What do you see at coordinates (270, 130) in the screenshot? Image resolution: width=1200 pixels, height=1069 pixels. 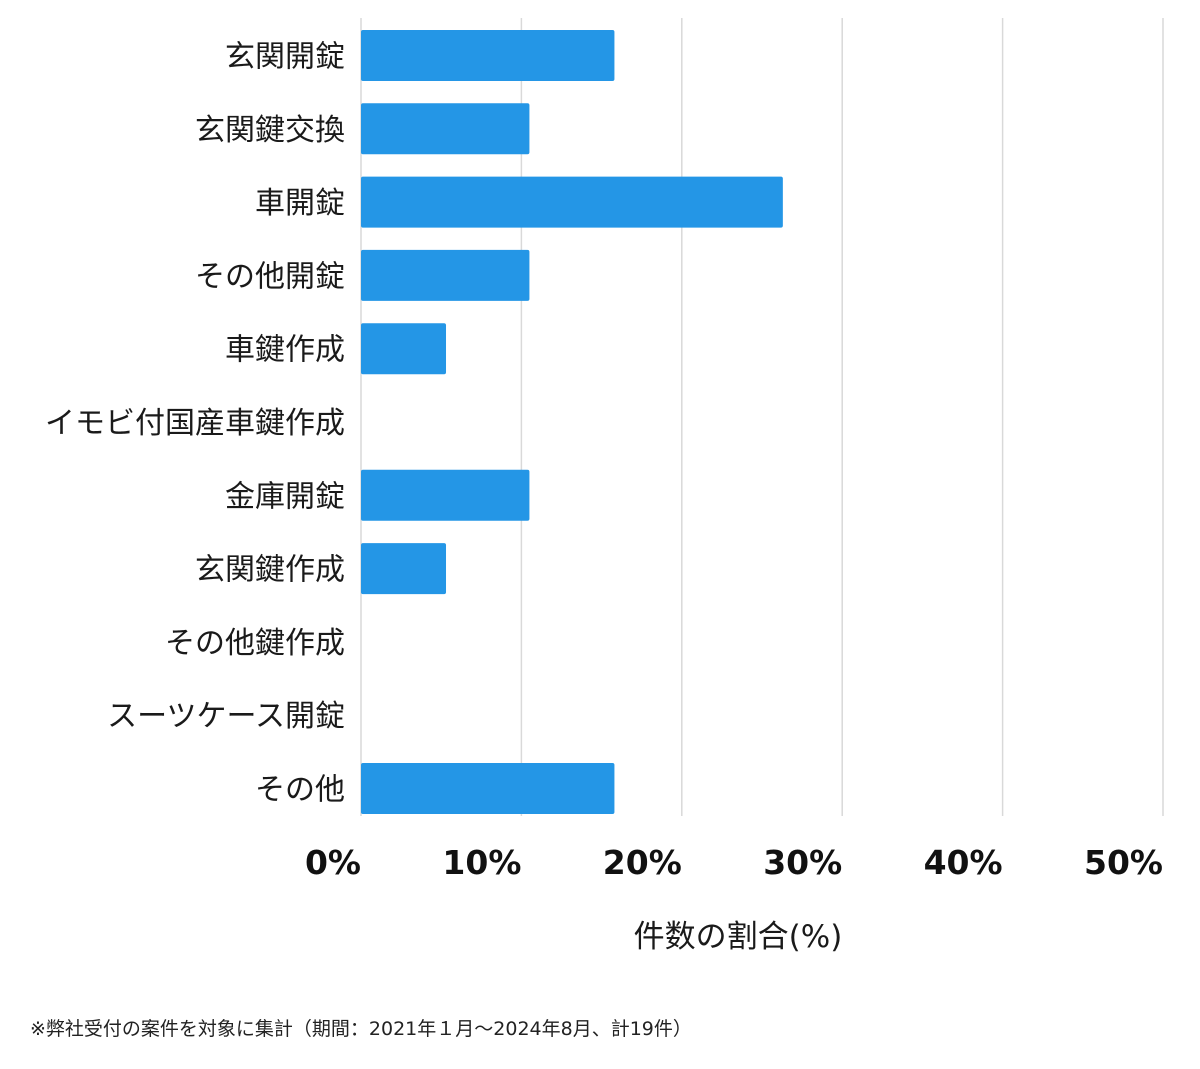 I see `category-label: 玄関鍵交換` at bounding box center [270, 130].